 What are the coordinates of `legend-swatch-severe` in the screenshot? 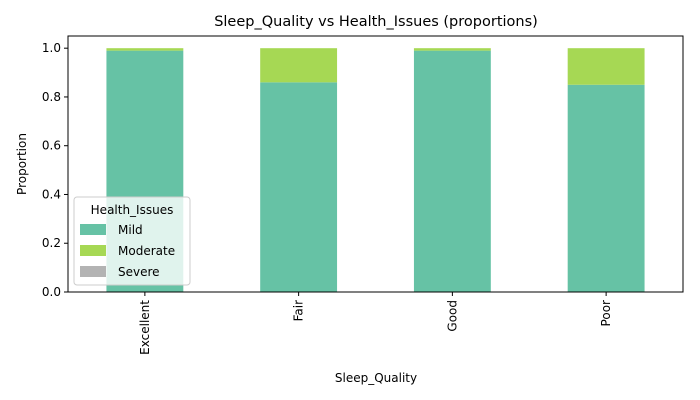 It's located at (93, 271).